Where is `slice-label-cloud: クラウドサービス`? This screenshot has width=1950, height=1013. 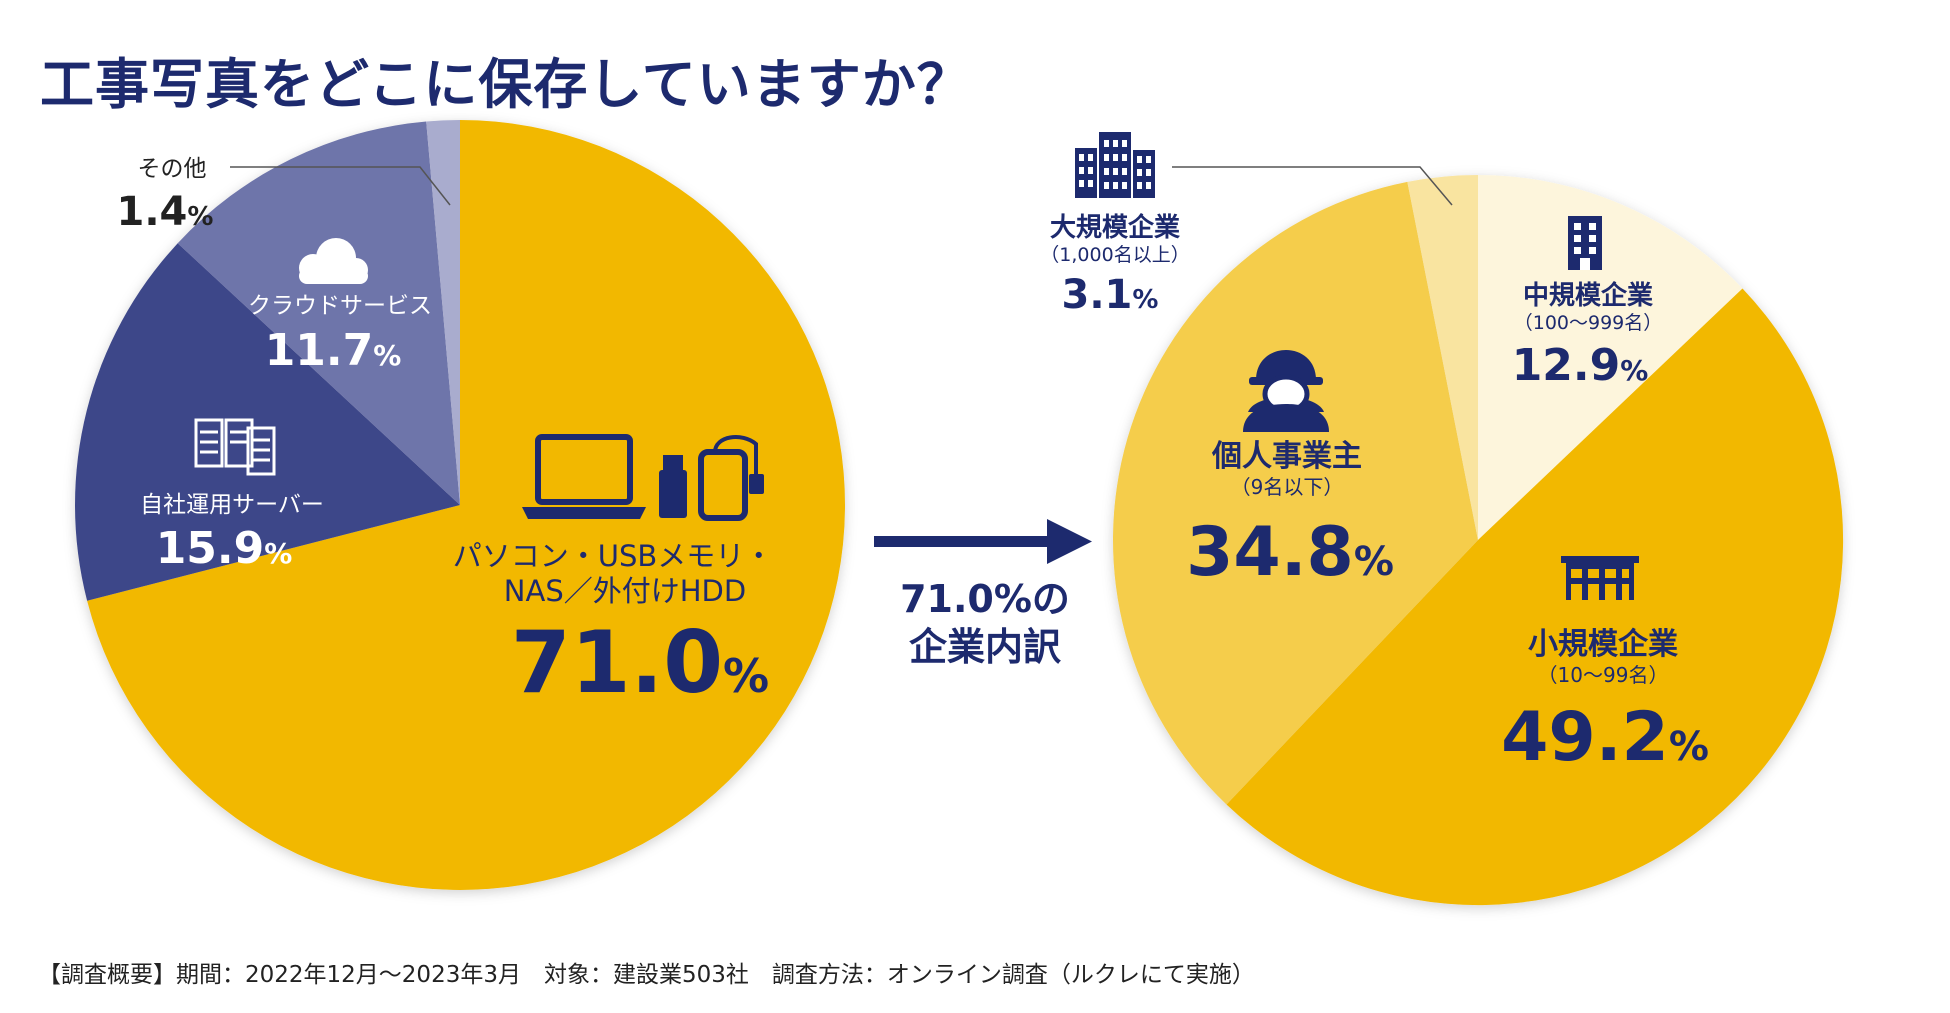 slice-label-cloud: クラウドサービス is located at coordinates (340, 306).